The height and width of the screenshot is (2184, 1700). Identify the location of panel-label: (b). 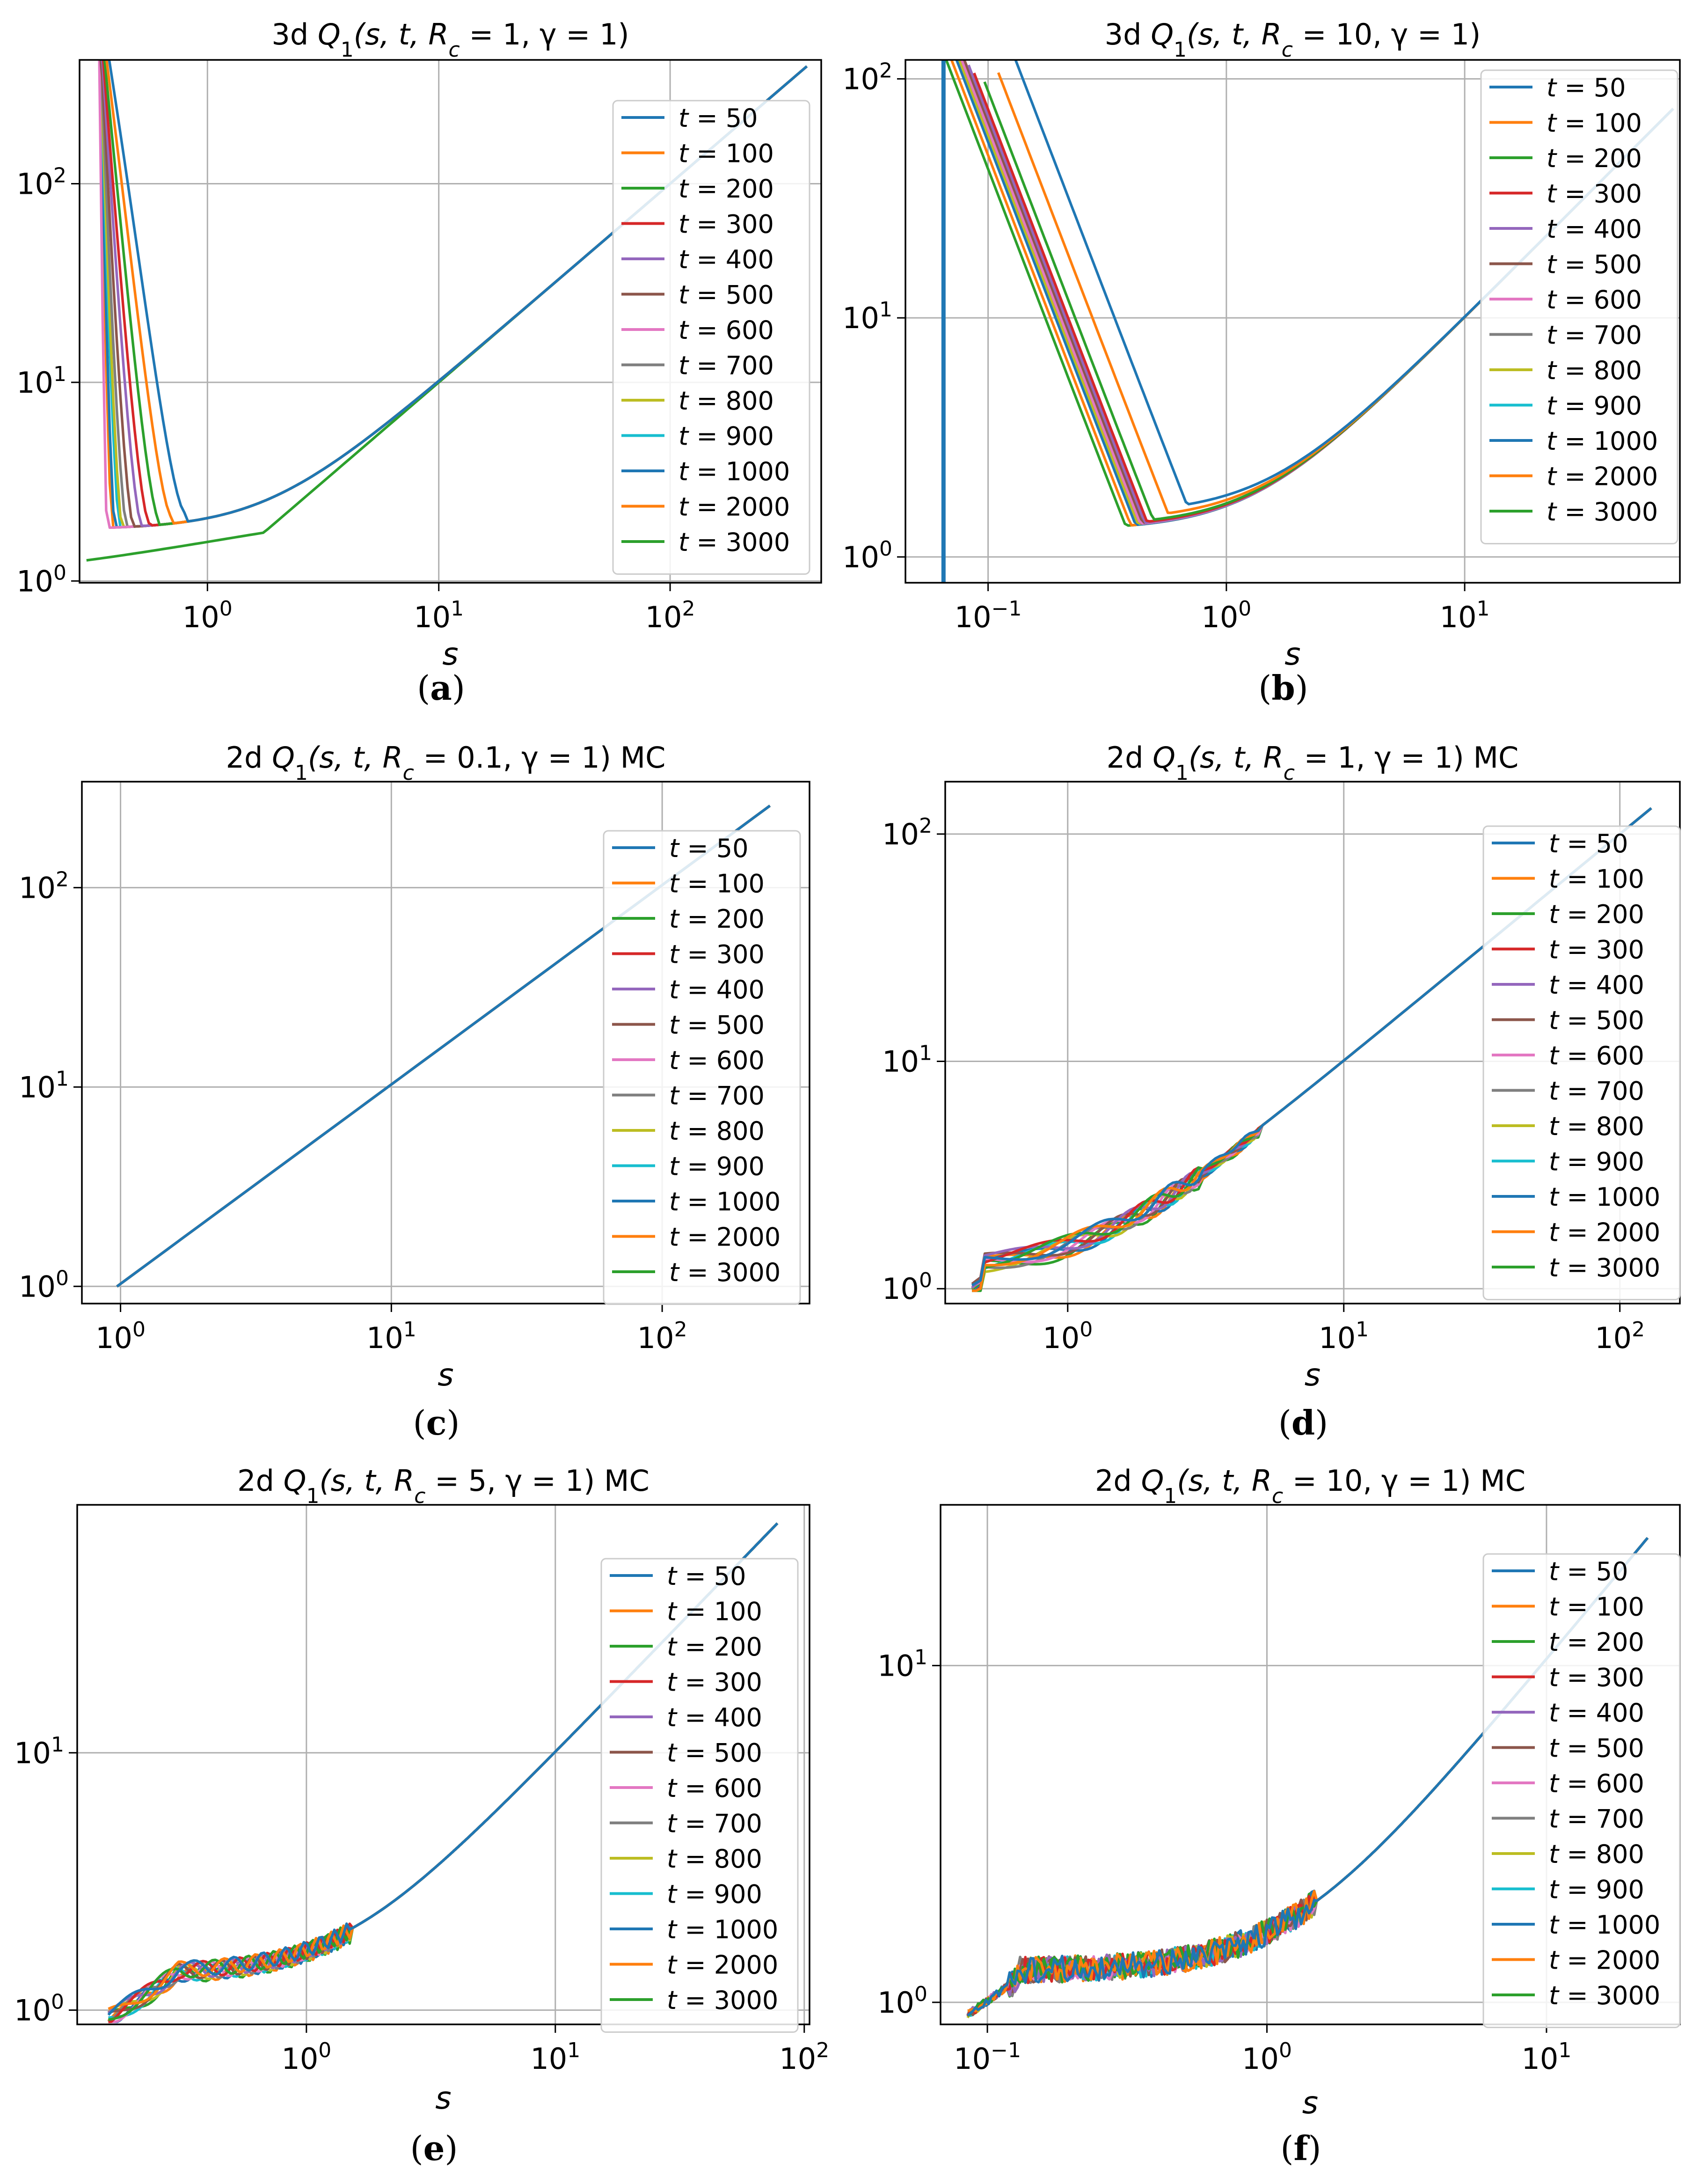
(1283, 688).